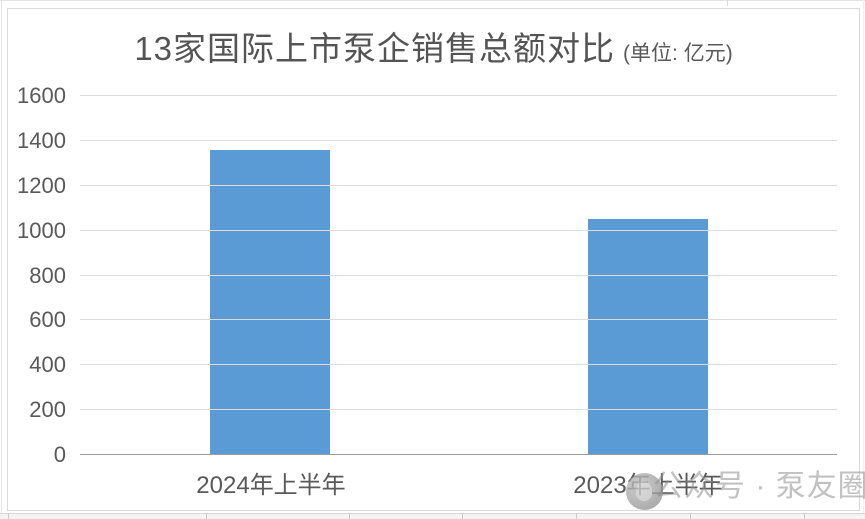  What do you see at coordinates (458, 454) in the screenshot?
I see `x-axis-line` at bounding box center [458, 454].